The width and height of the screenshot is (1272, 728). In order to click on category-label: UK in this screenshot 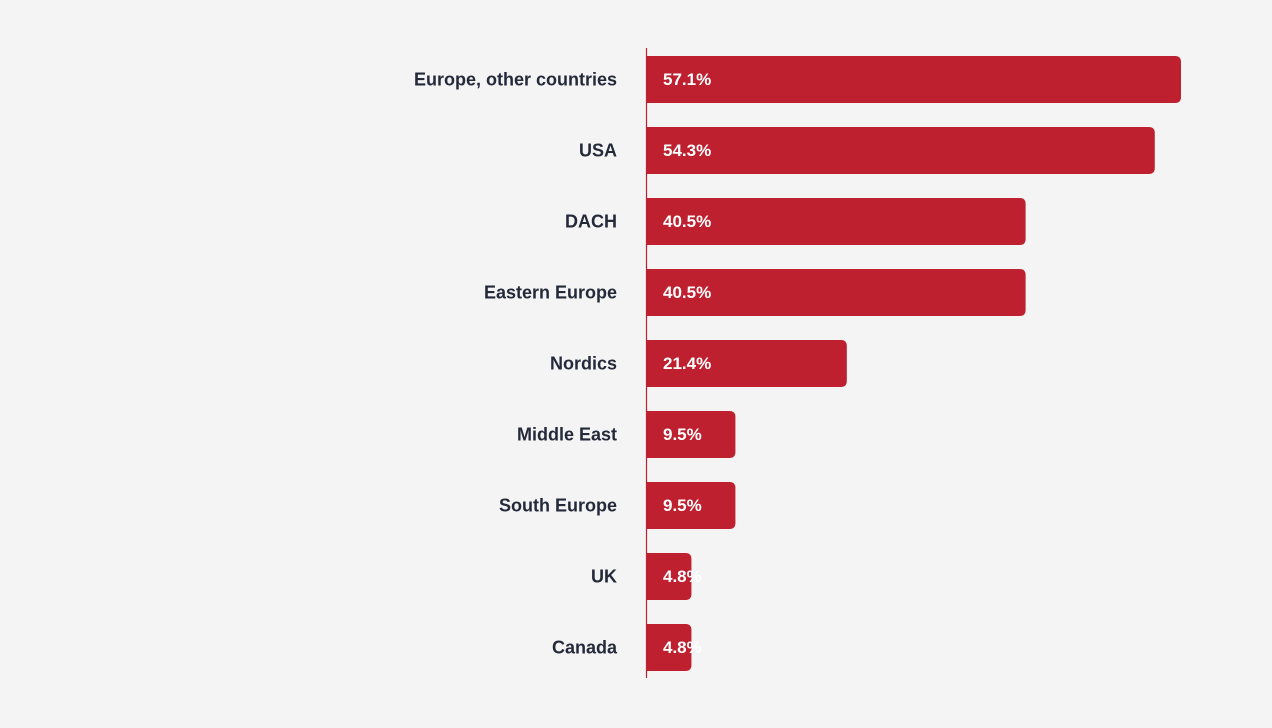, I will do `click(604, 577)`.